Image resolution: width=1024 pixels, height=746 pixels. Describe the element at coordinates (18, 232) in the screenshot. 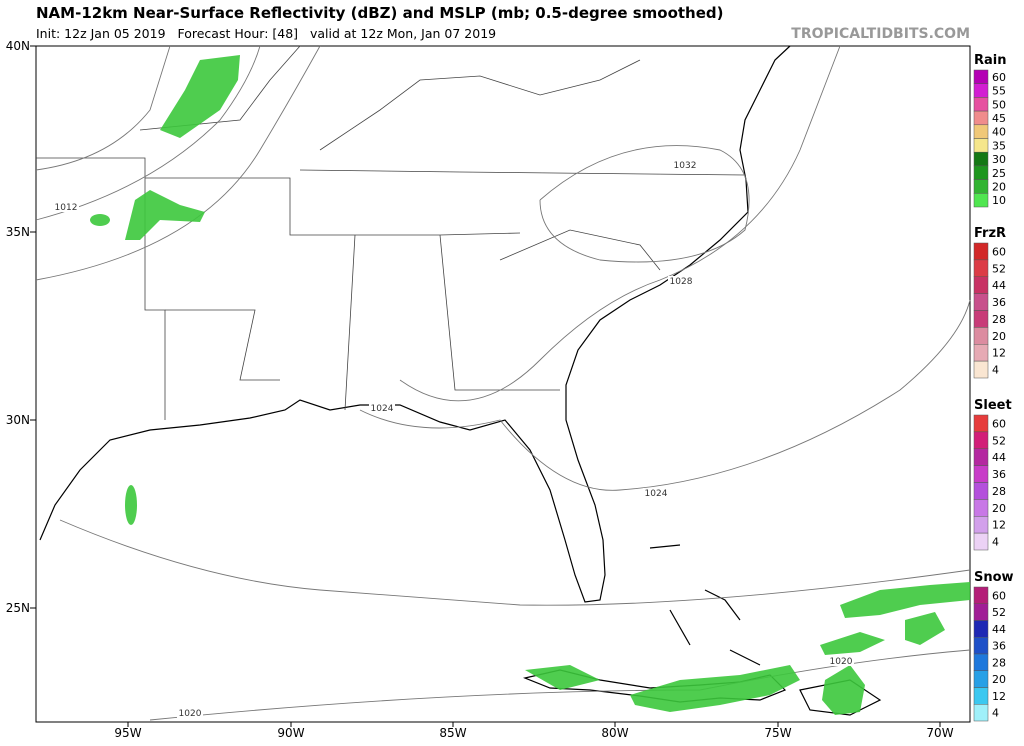

I see `lat-label: 35N` at that location.